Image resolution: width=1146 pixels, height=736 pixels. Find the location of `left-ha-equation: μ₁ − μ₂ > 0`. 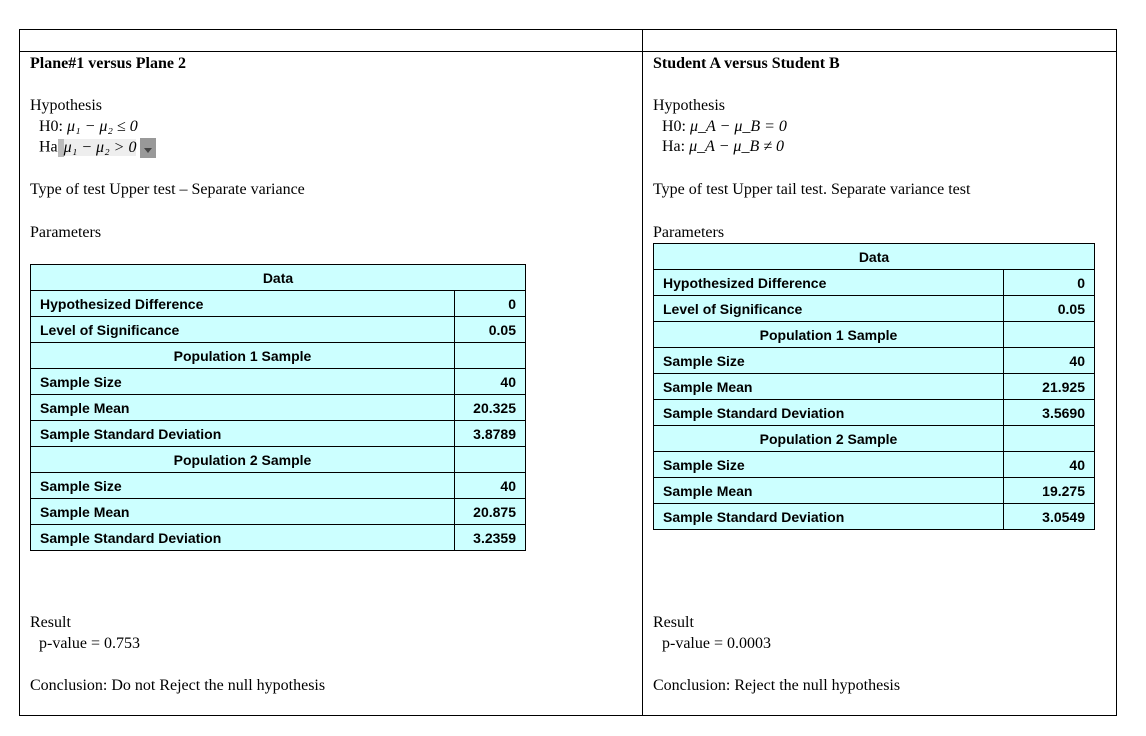

left-ha-equation: μ₁ − μ₂ > 0 is located at coordinates (100, 147).